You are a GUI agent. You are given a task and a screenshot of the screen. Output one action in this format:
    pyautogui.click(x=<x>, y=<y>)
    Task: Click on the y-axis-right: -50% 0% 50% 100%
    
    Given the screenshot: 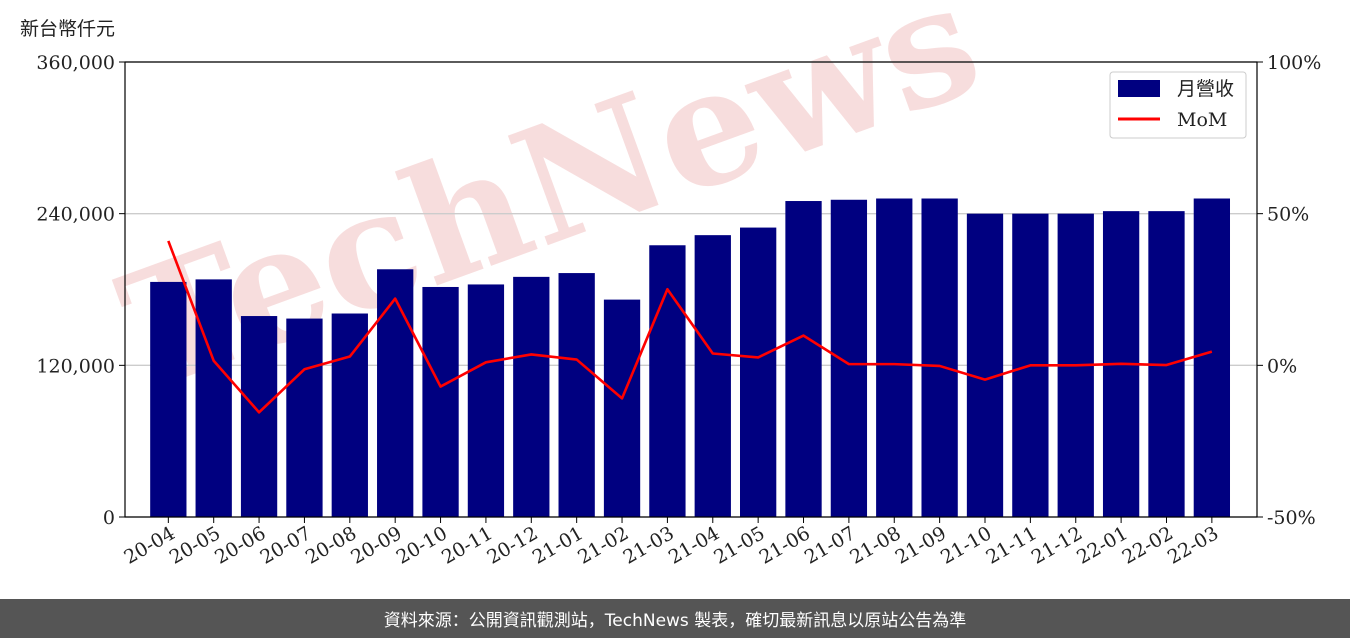 What is the action you would take?
    pyautogui.click(x=1289, y=290)
    